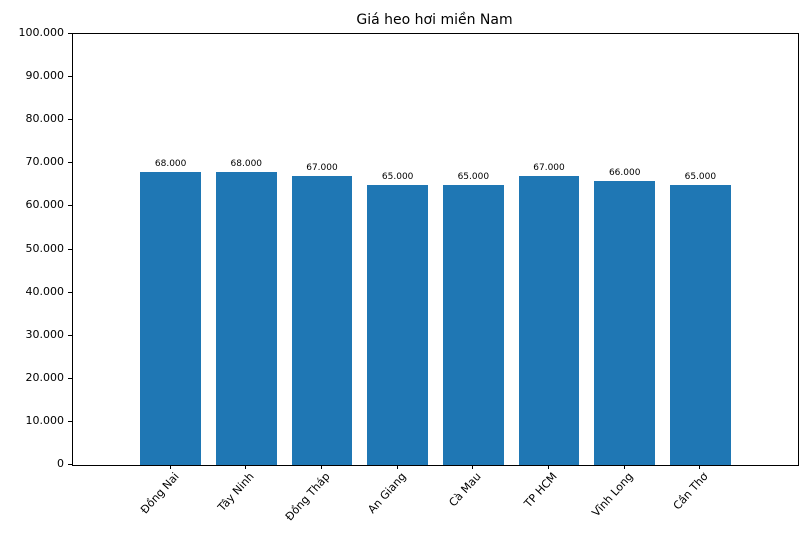  What do you see at coordinates (159, 493) in the screenshot?
I see `x-tick-label: Đồng Nai` at bounding box center [159, 493].